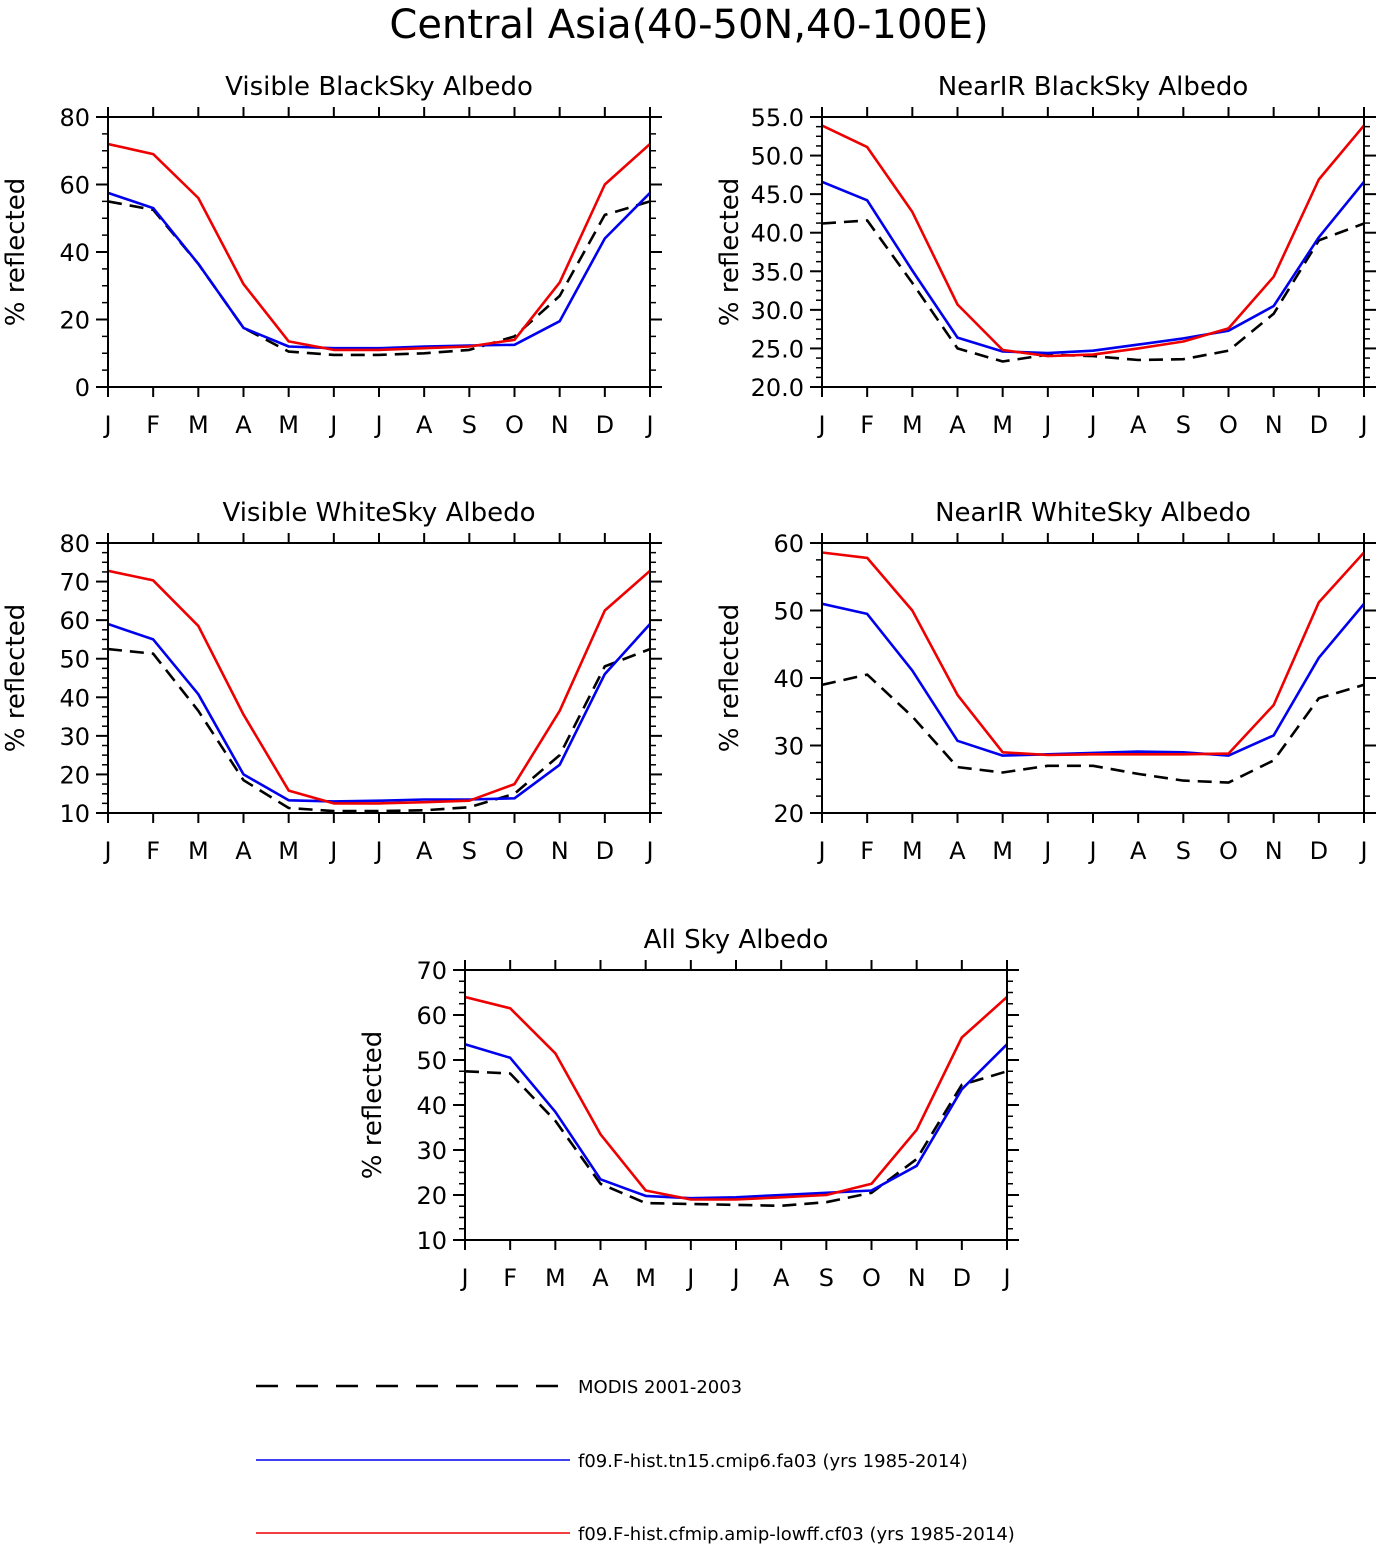 This screenshot has height=1544, width=1378. What do you see at coordinates (82, 388) in the screenshot?
I see `y-tick-label: 0` at bounding box center [82, 388].